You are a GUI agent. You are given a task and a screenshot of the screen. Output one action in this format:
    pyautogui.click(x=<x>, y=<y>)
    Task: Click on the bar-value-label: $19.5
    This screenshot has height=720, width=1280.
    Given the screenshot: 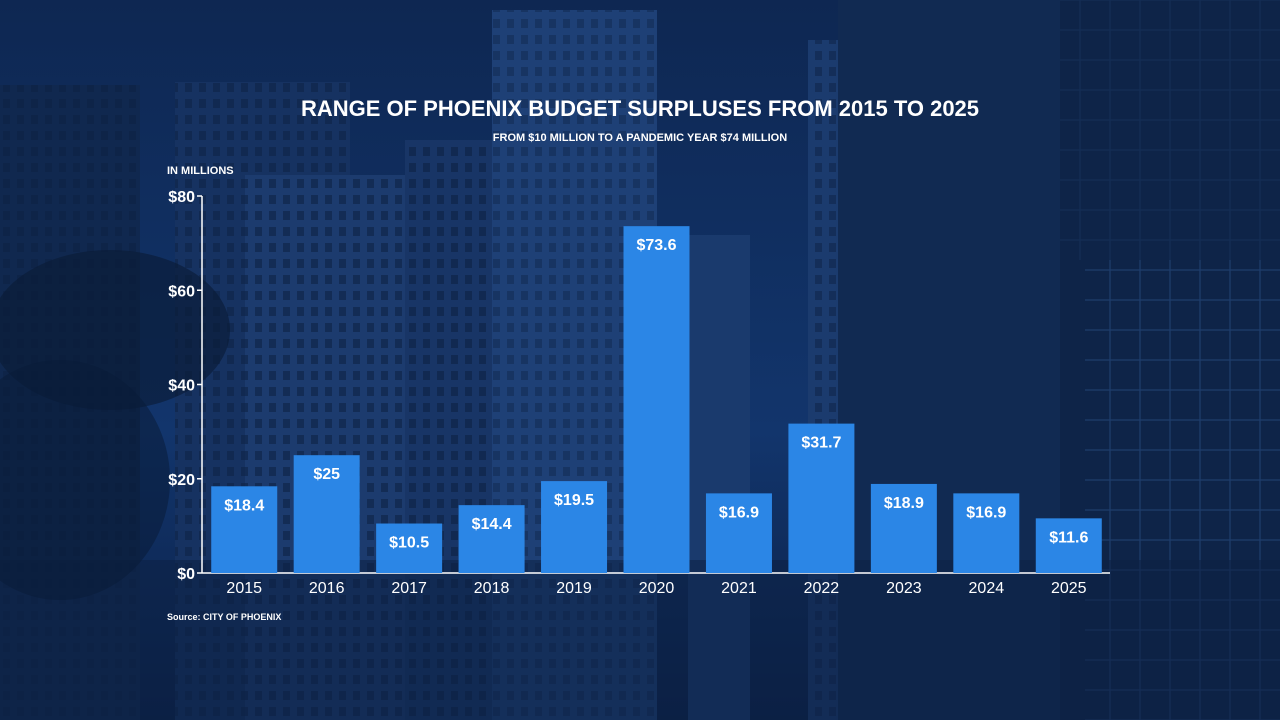 What is the action you would take?
    pyautogui.click(x=574, y=500)
    